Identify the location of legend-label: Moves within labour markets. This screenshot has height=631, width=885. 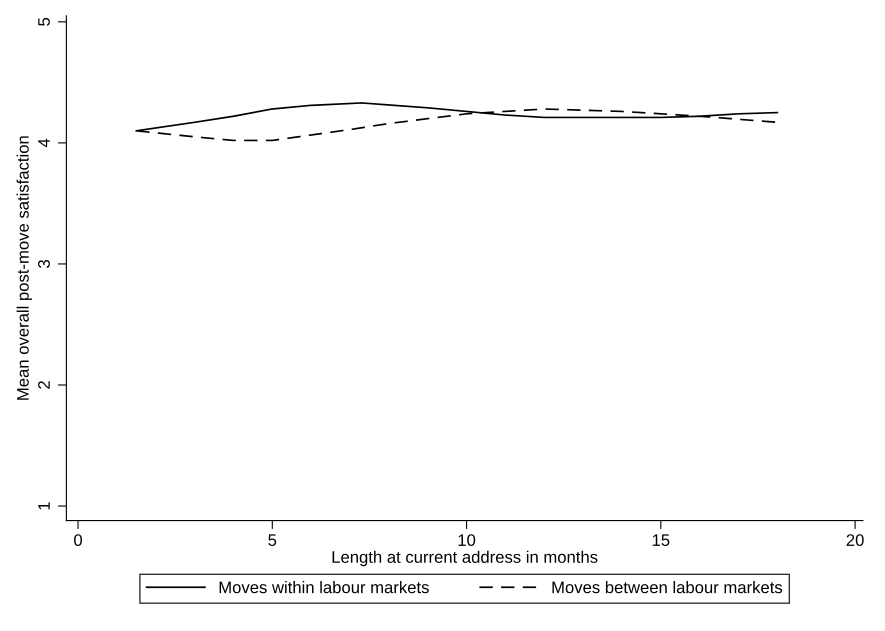
(324, 587).